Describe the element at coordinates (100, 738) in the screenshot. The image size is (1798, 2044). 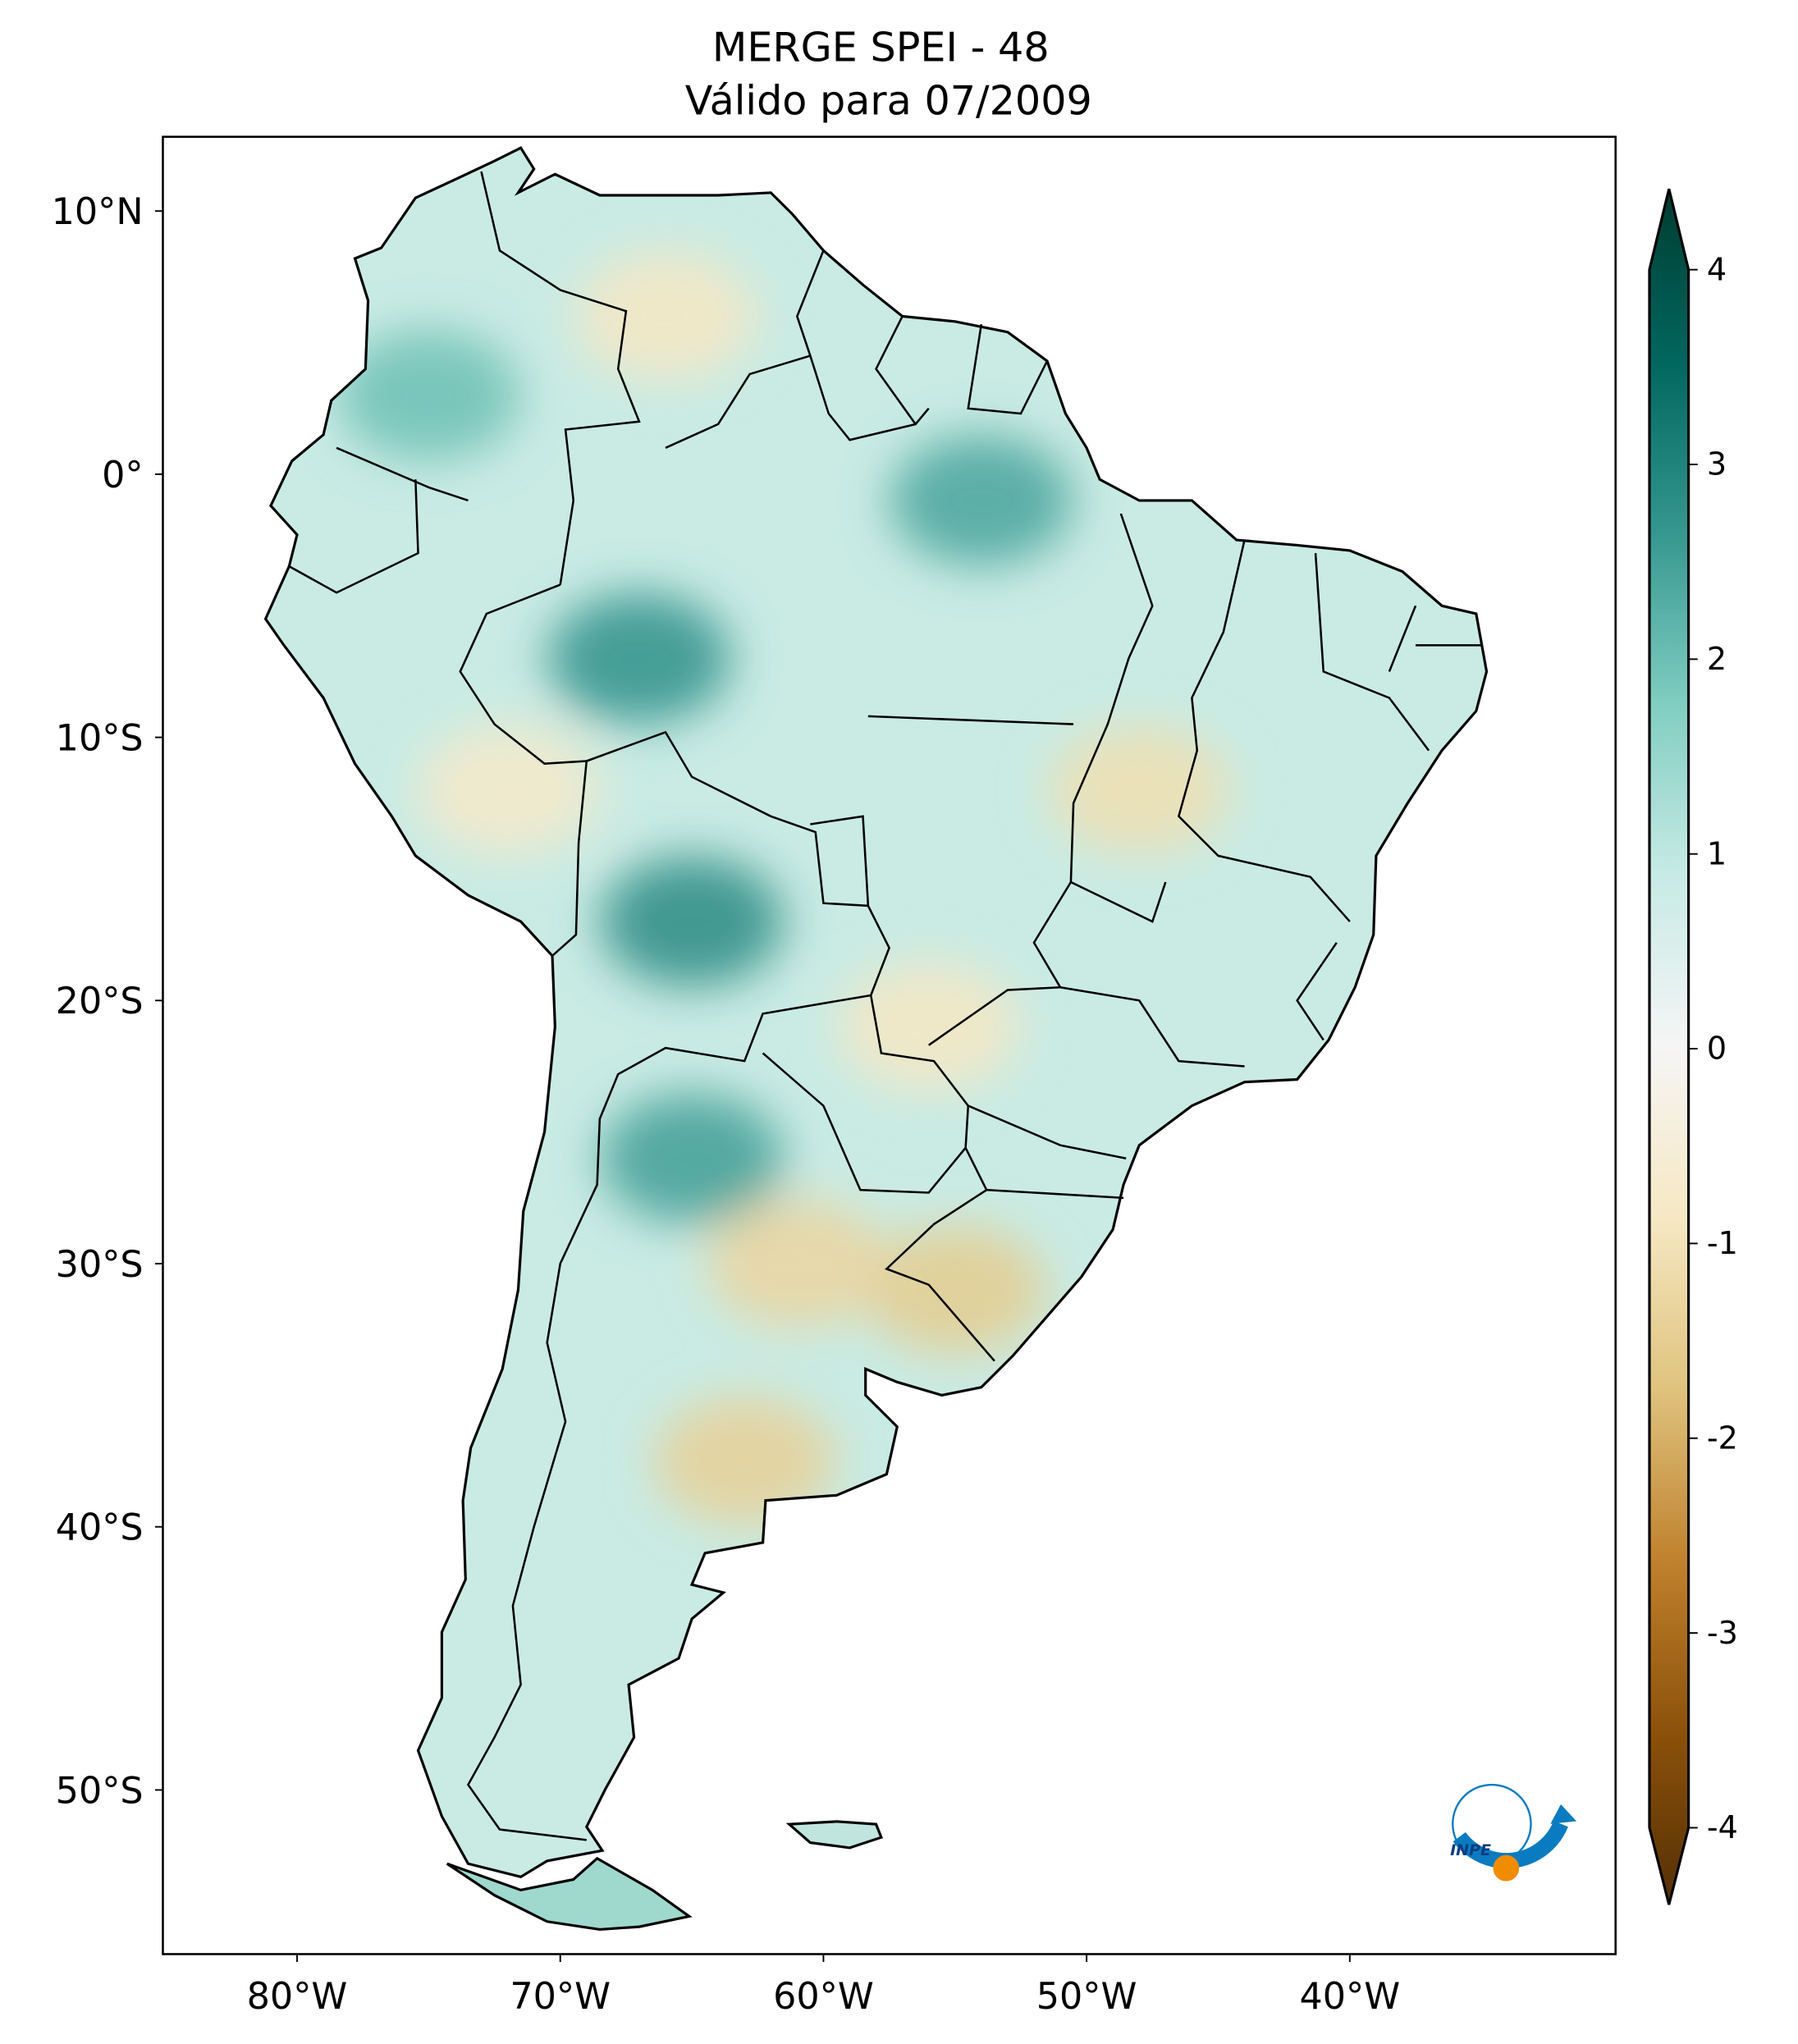
I see `y-tick-label: 10°S` at that location.